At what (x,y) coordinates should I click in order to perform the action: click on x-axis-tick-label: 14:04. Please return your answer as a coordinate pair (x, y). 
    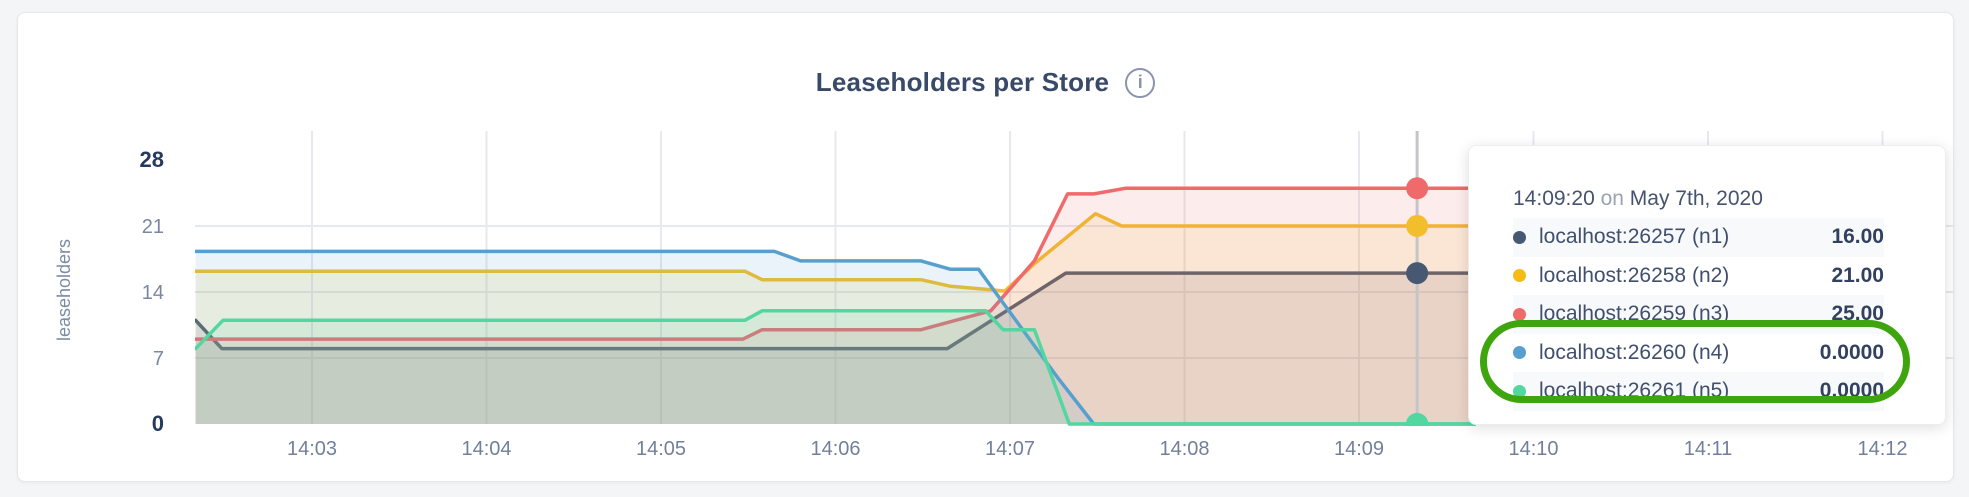
    Looking at the image, I should click on (486, 449).